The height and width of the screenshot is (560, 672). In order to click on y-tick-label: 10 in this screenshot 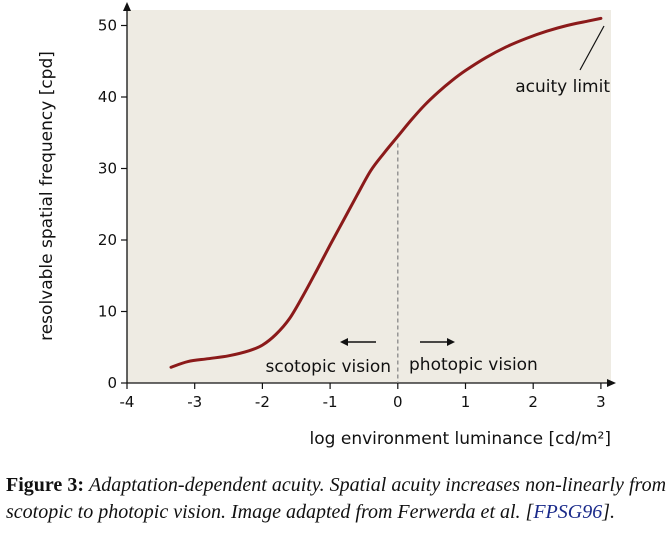, I will do `click(107, 312)`.